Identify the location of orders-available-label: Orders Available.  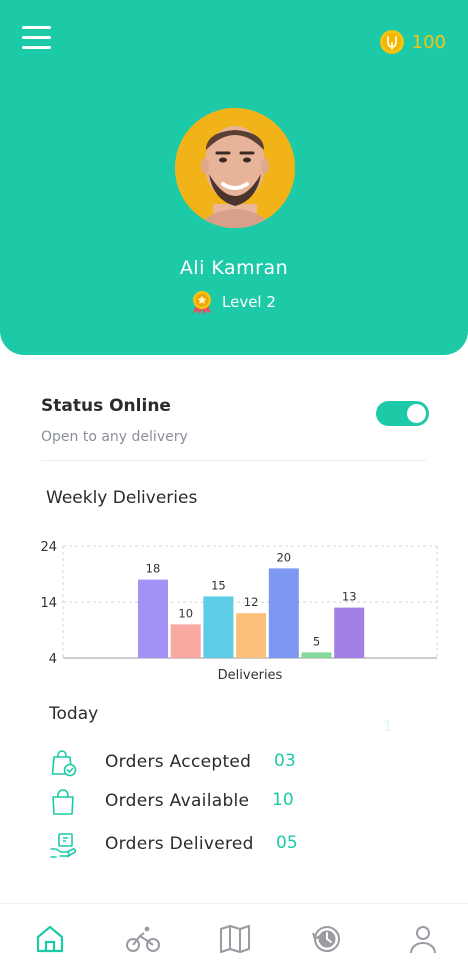
(177, 801).